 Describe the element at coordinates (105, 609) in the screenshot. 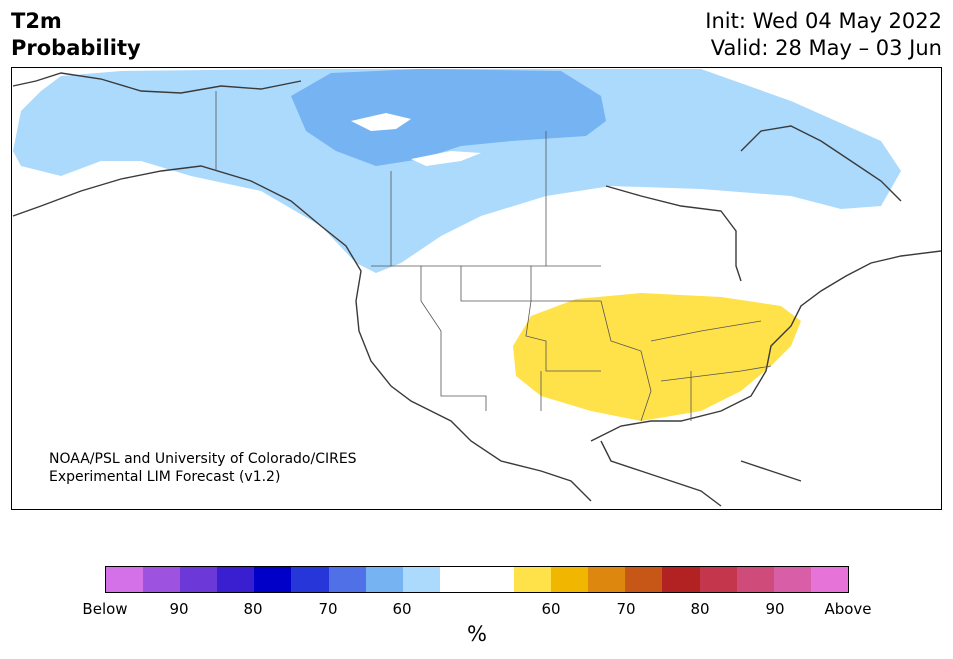

I see `colorbar-tick-label: Below` at that location.